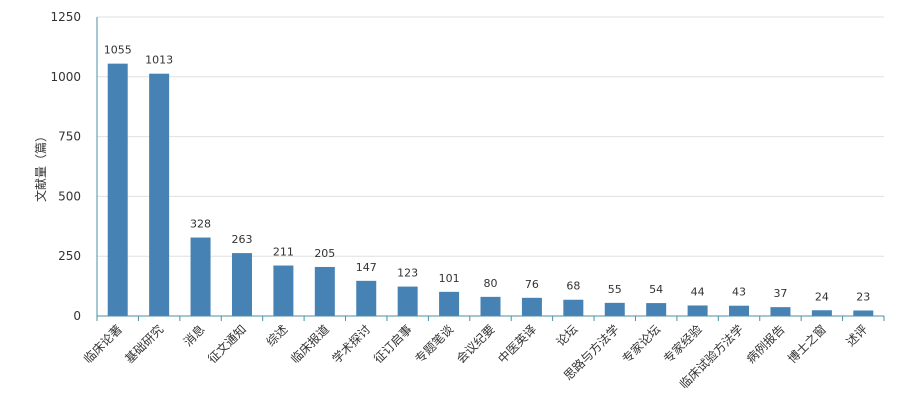 The height and width of the screenshot is (401, 901). Describe the element at coordinates (863, 296) in the screenshot. I see `data-label: 23` at that location.